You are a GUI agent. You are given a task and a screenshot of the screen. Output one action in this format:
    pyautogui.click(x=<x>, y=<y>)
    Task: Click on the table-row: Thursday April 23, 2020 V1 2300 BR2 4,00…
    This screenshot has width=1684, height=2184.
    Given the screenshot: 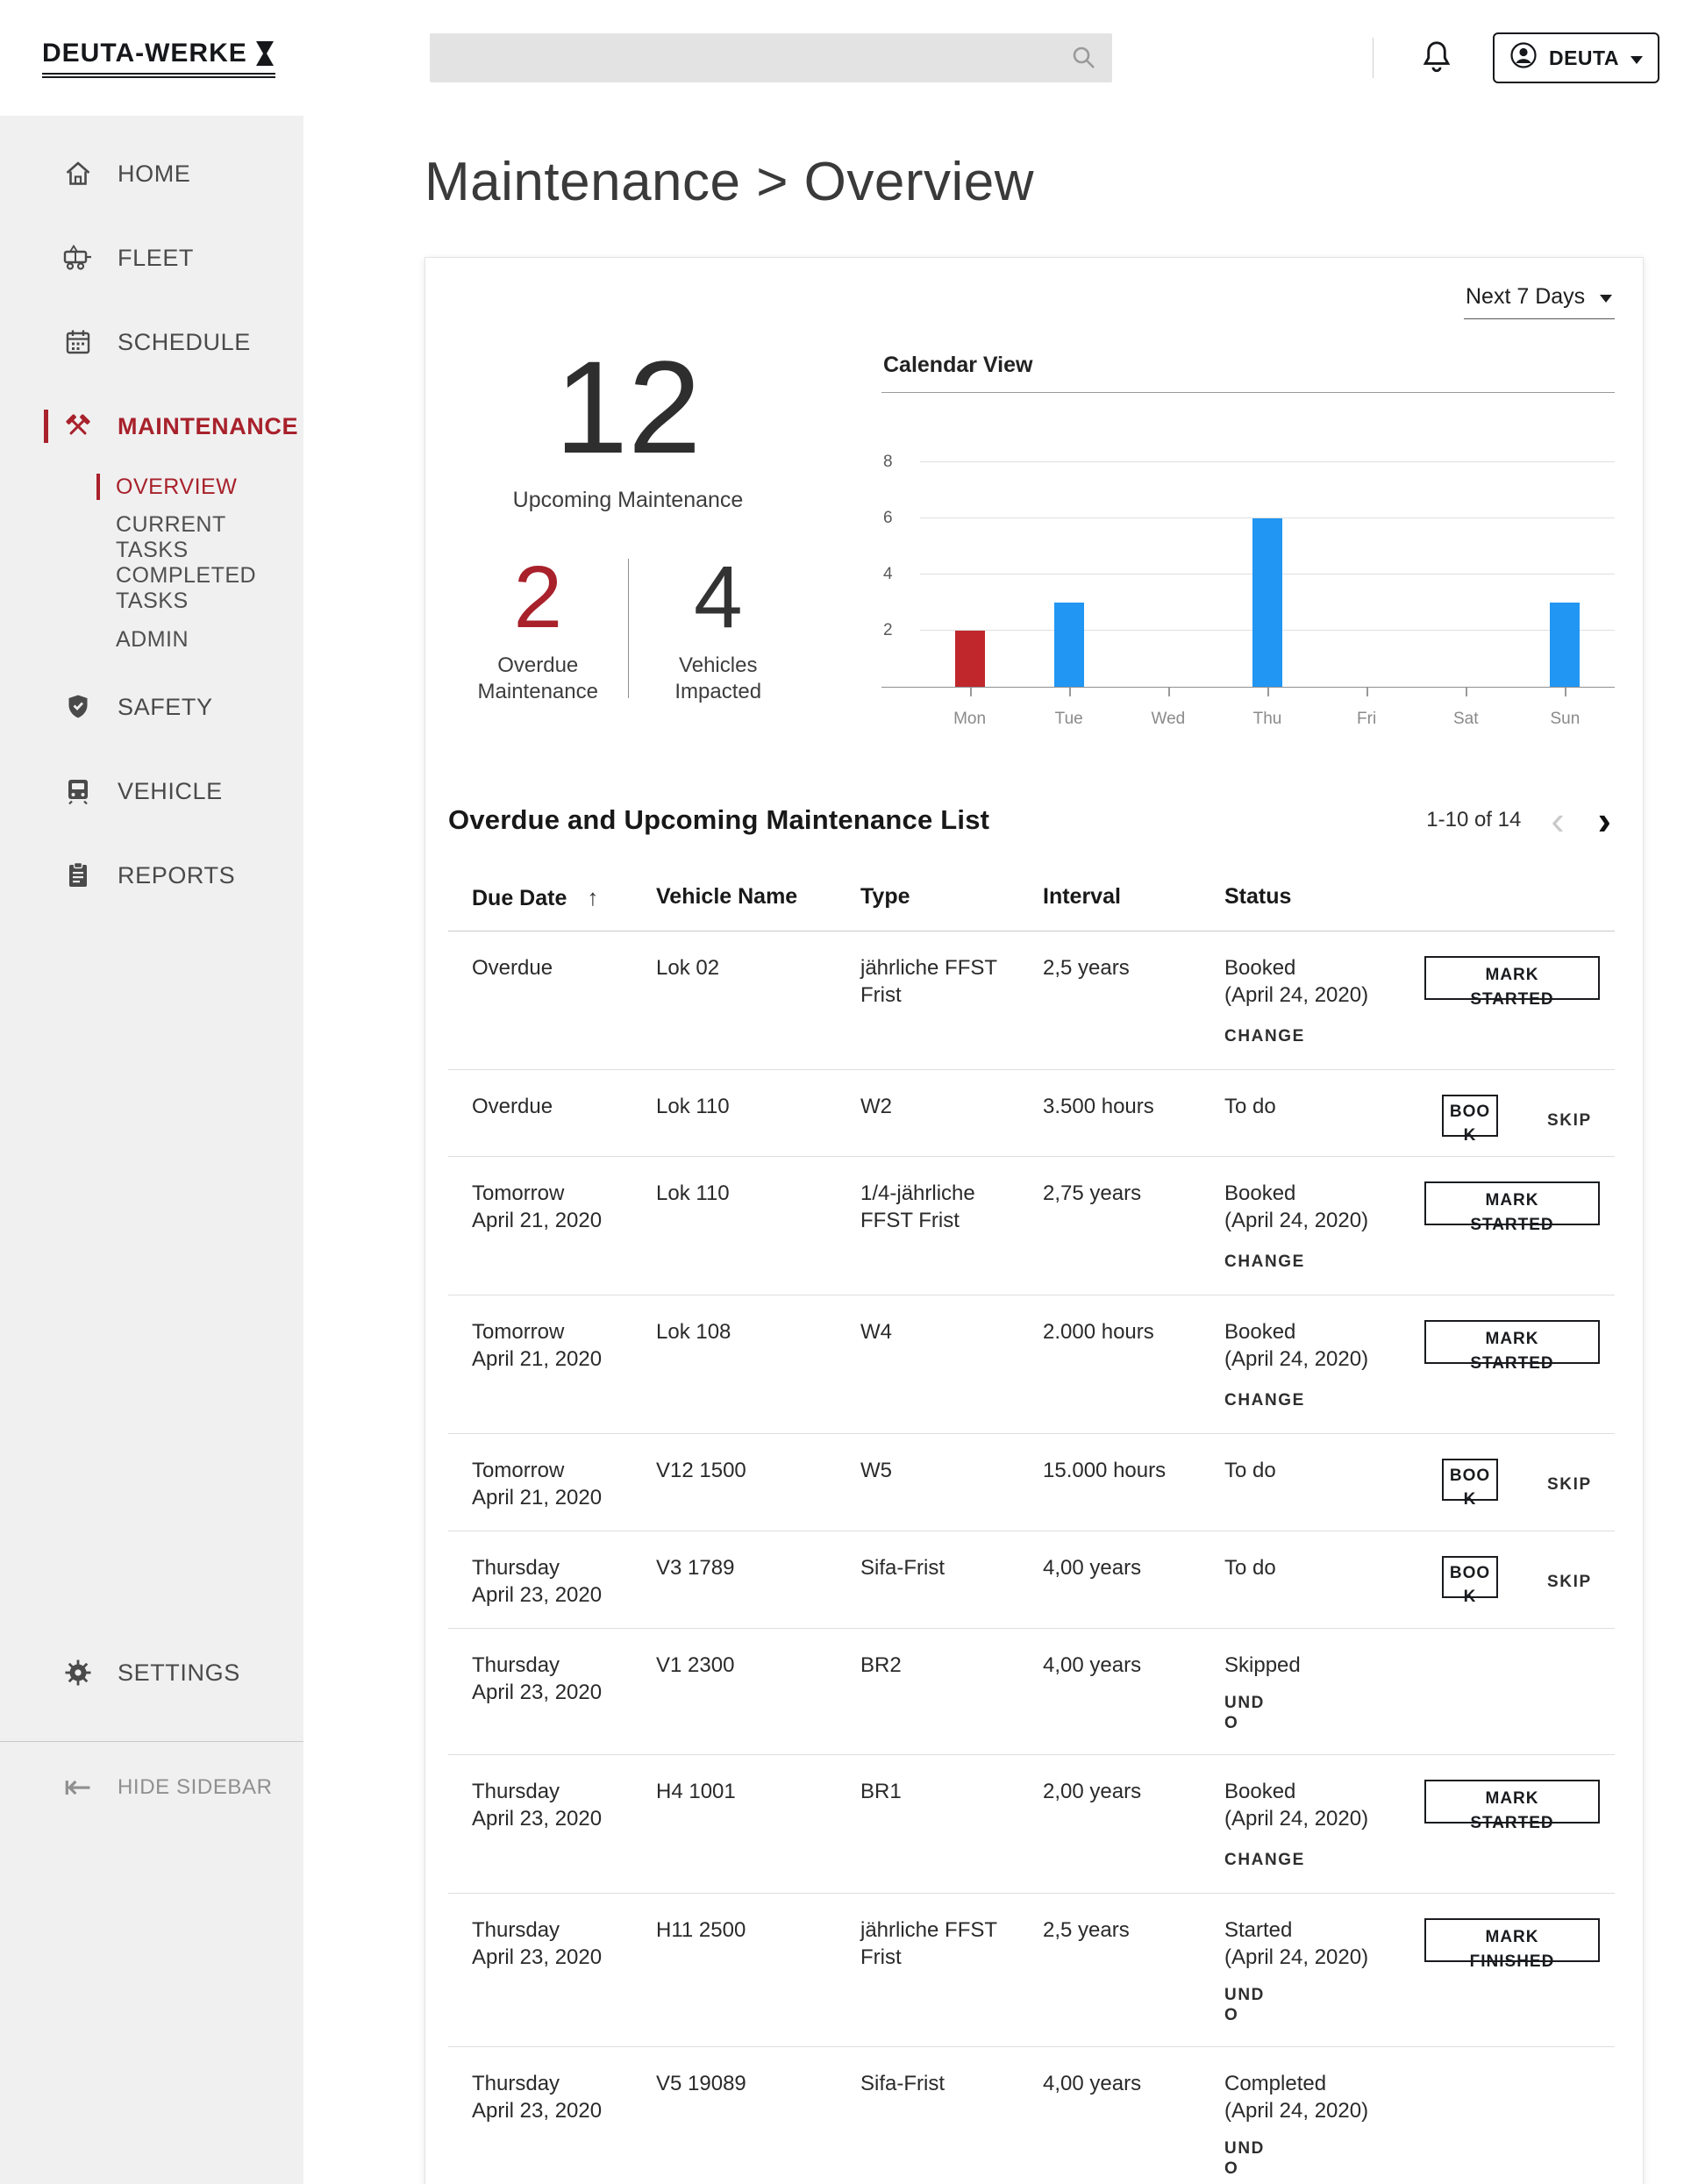 What is the action you would take?
    pyautogui.click(x=1031, y=1692)
    